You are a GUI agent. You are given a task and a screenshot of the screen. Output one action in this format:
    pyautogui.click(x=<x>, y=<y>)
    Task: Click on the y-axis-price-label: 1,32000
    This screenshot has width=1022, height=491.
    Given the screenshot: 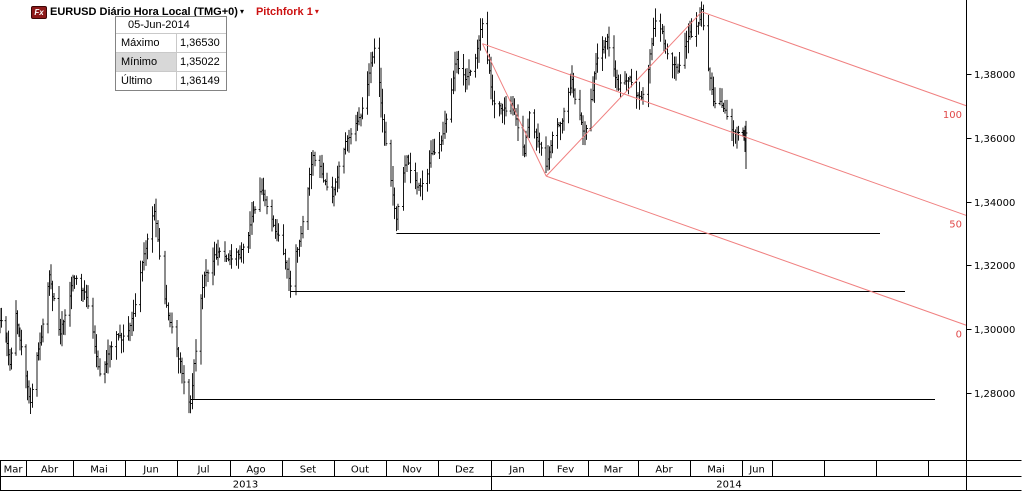 What is the action you would take?
    pyautogui.click(x=994, y=266)
    